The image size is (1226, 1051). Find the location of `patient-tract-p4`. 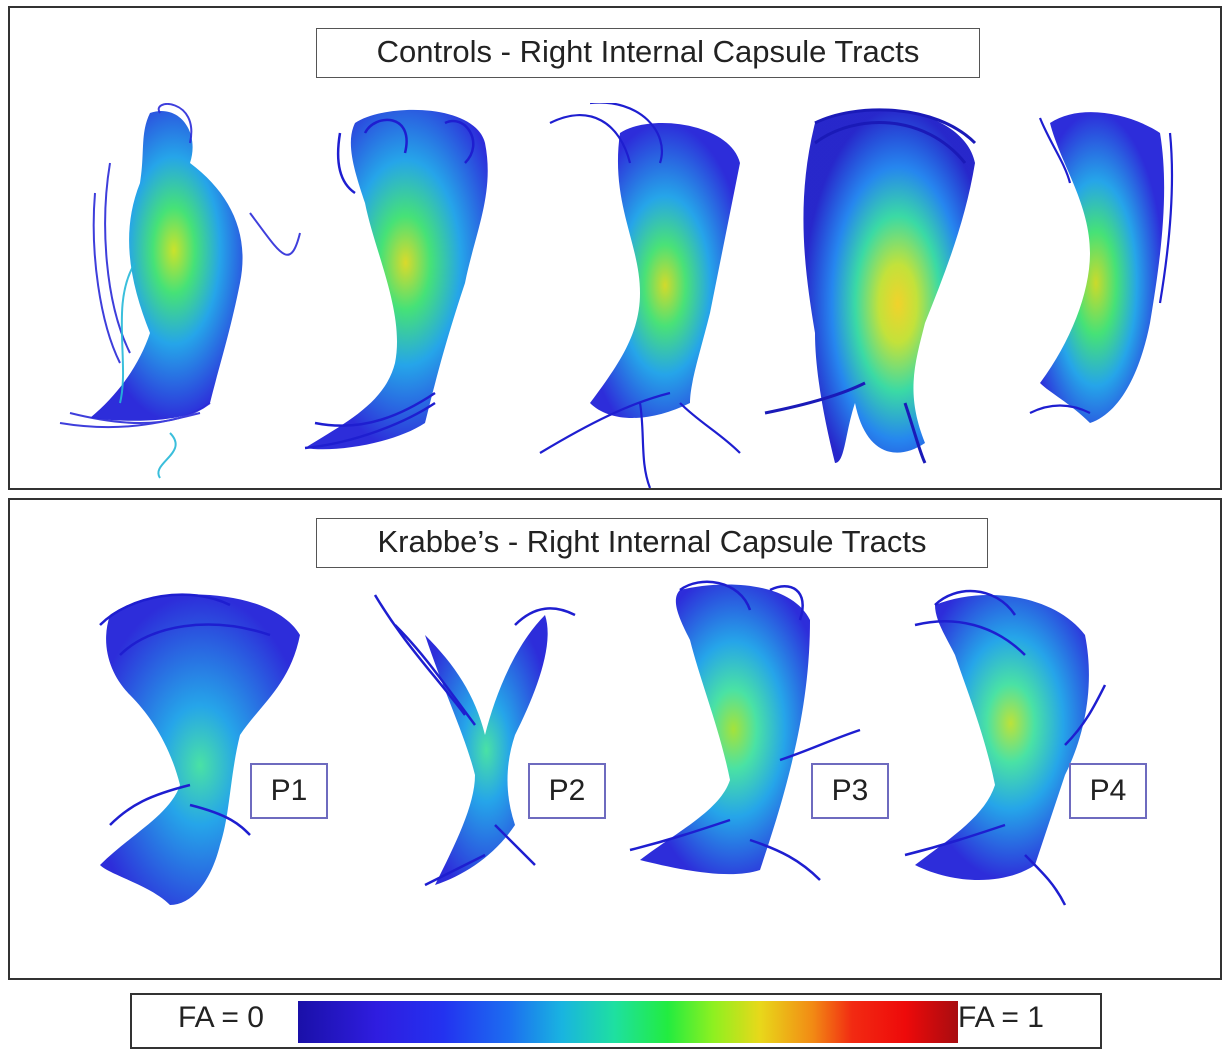

patient-tract-p4 is located at coordinates (1005, 747).